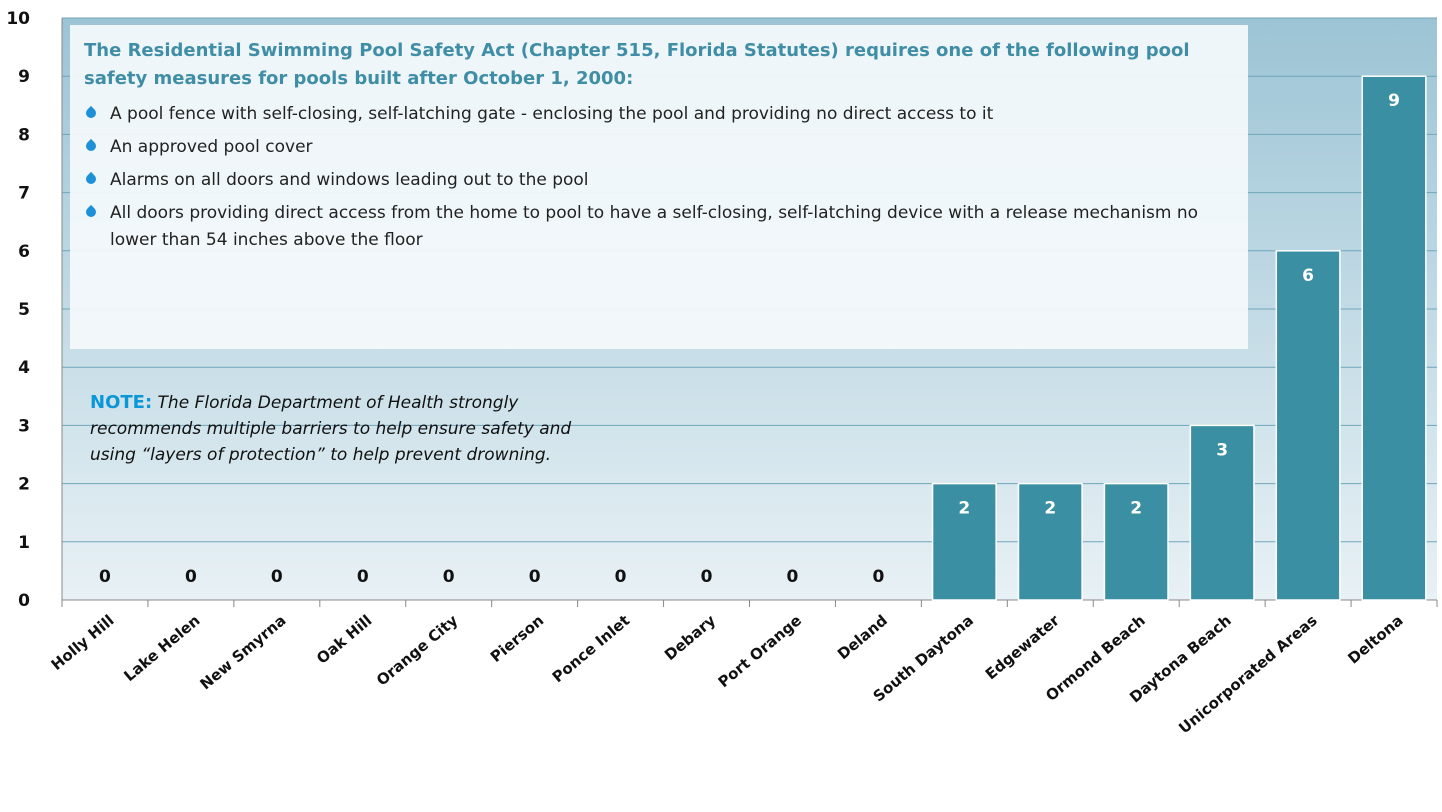 This screenshot has width=1442, height=812. What do you see at coordinates (83, 642) in the screenshot?
I see `x-tick-label: Holly Hill` at bounding box center [83, 642].